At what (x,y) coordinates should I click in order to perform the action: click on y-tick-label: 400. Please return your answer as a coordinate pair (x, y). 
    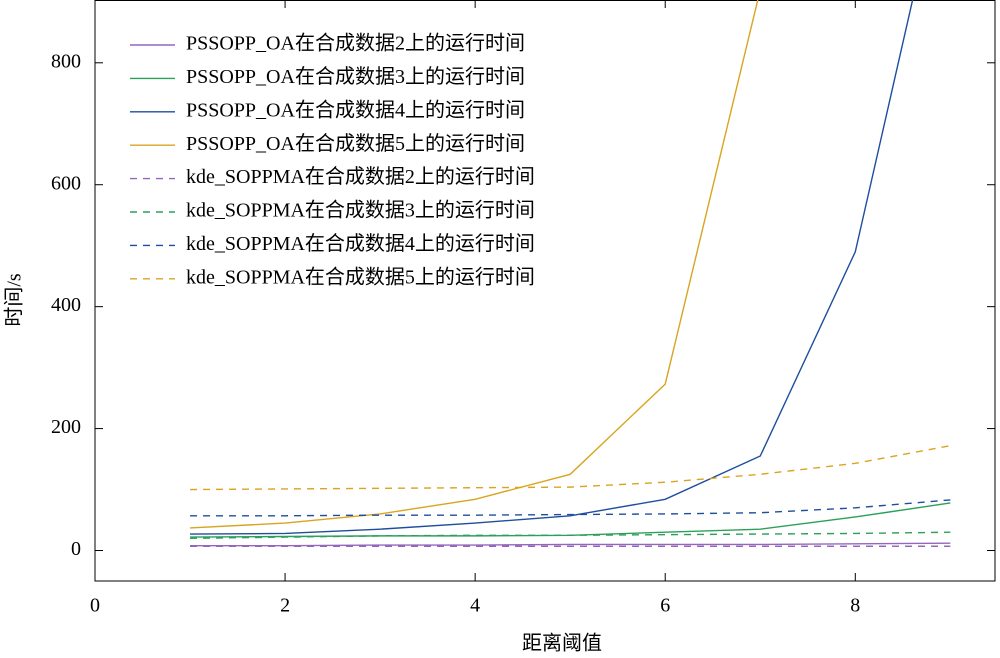
    Looking at the image, I should click on (66, 305).